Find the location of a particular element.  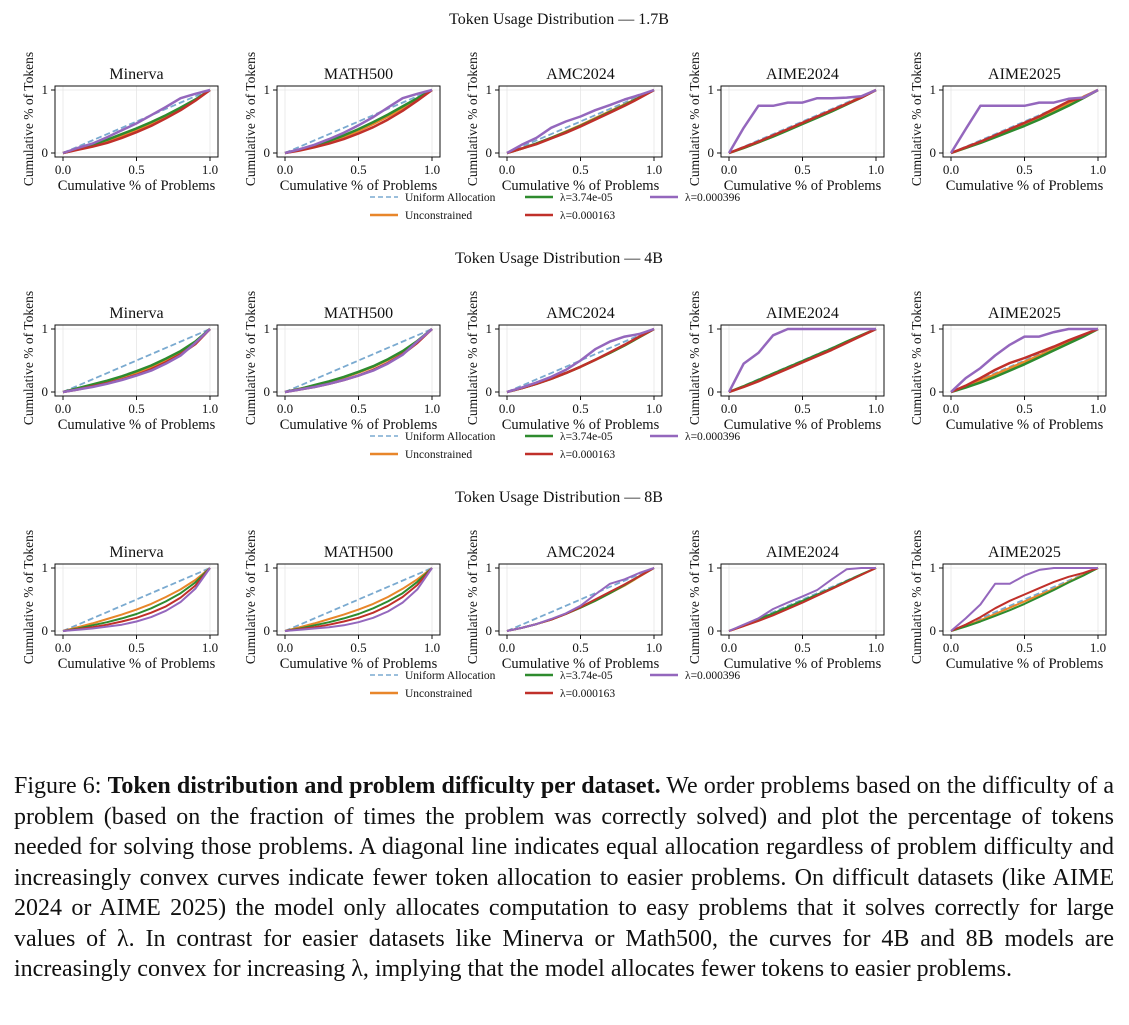

row-title: Token Usage Distribution — 4B is located at coordinates (559, 258).